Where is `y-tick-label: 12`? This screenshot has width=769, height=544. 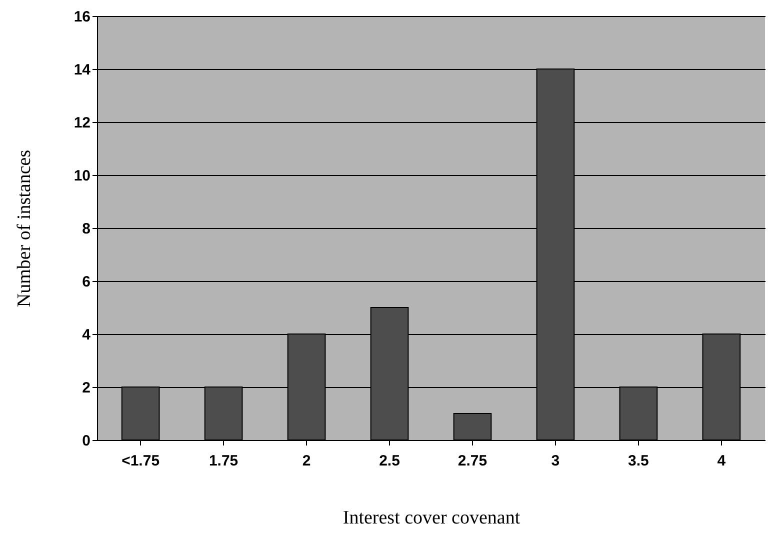
y-tick-label: 12 is located at coordinates (82, 123).